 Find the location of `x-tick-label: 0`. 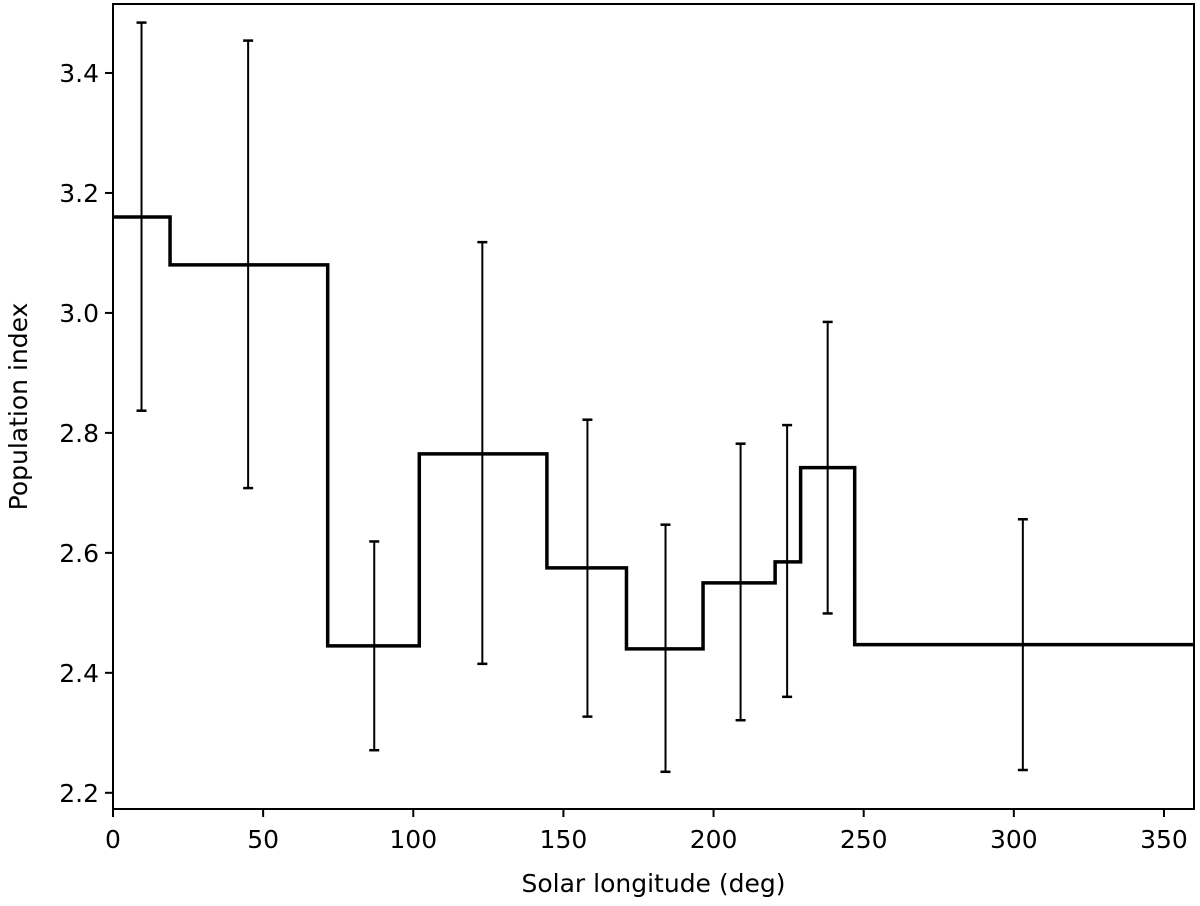

x-tick-label: 0 is located at coordinates (113, 839).